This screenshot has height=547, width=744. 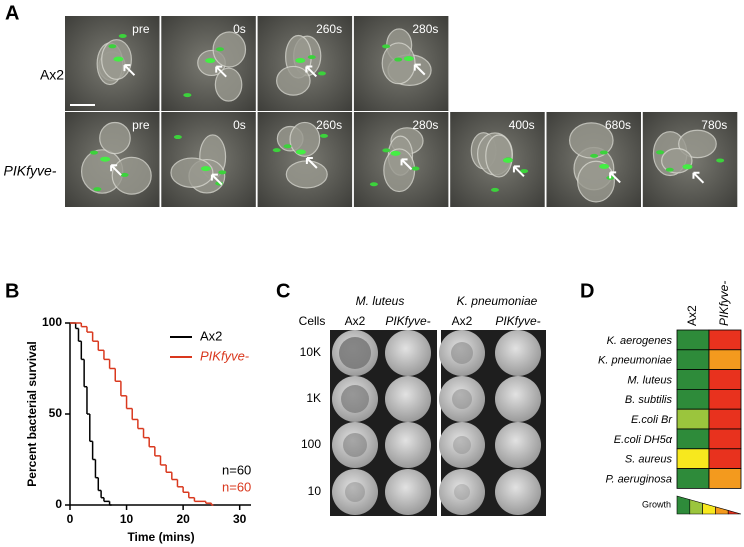 What do you see at coordinates (58, 504) in the screenshot?
I see `y-tick-label: 0` at bounding box center [58, 504].